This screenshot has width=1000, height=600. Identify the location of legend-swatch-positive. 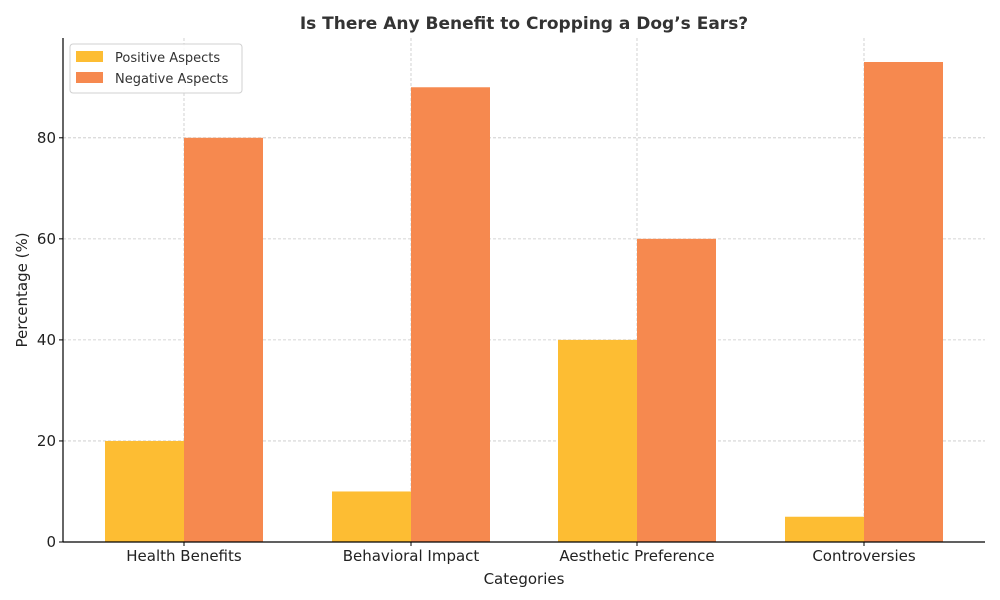
(89, 56).